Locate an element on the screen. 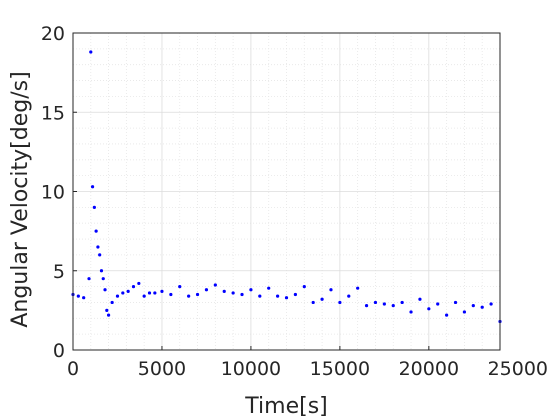 Image resolution: width=560 pixels, height=420 pixels. y-tick-label: 10 is located at coordinates (53, 193).